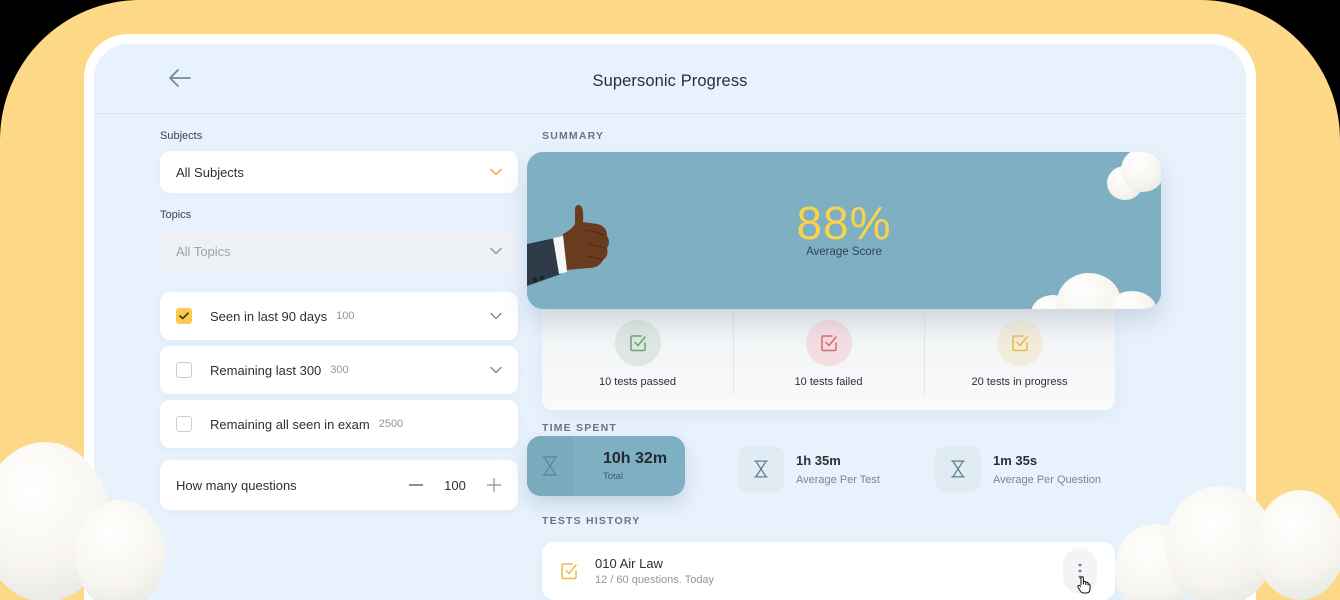 This screenshot has width=1340, height=600. What do you see at coordinates (838, 479) in the screenshot?
I see `time-per-test-label: Average Per Test` at bounding box center [838, 479].